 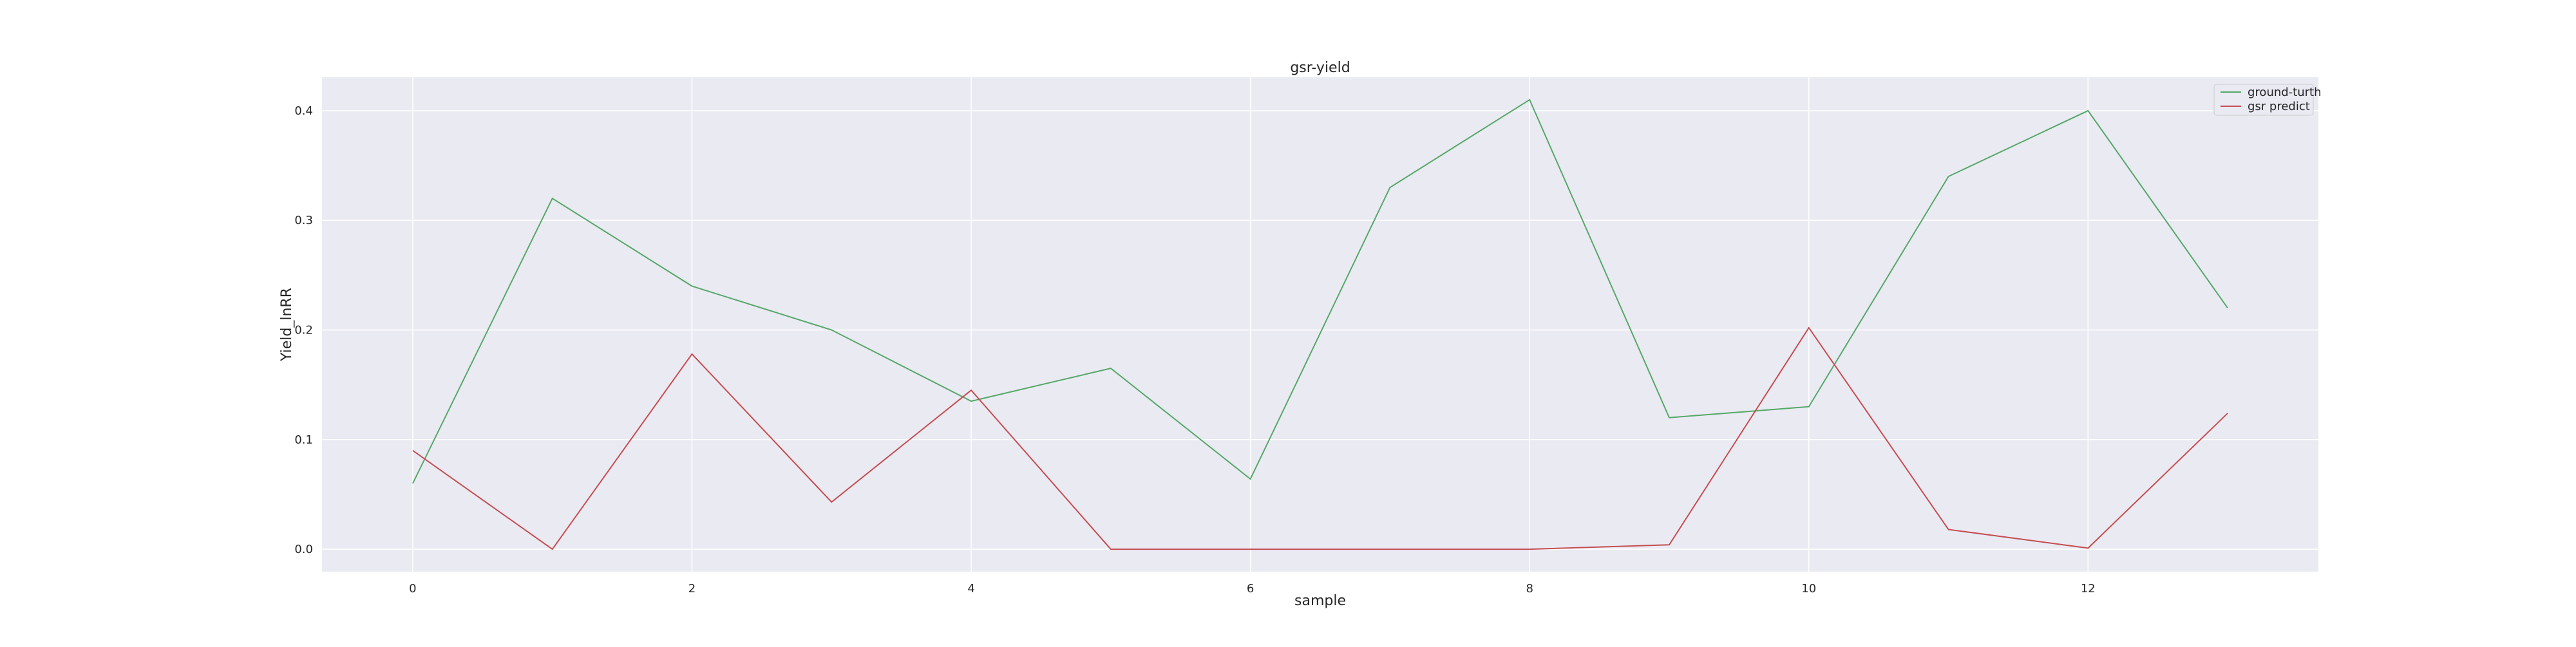 What do you see at coordinates (1320, 601) in the screenshot?
I see `x-axis-label: sample` at bounding box center [1320, 601].